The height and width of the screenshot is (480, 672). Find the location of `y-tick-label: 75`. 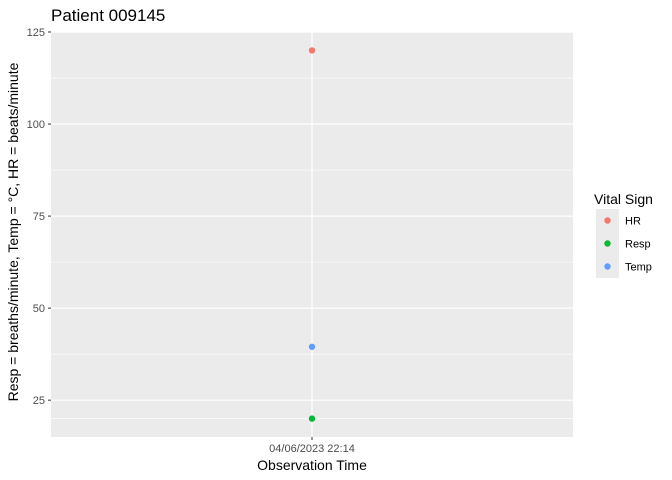

y-tick-label: 75 is located at coordinates (39, 217).